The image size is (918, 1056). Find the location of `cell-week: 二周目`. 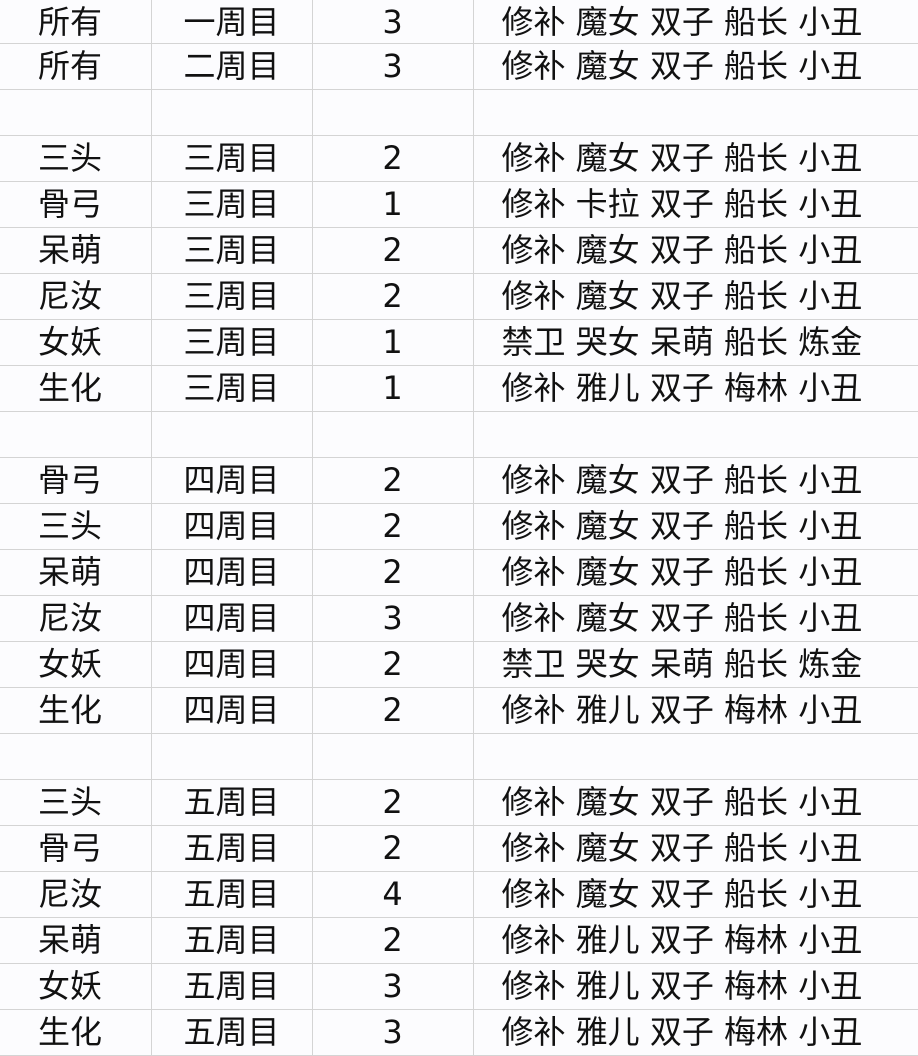

cell-week: 二周目 is located at coordinates (232, 66).